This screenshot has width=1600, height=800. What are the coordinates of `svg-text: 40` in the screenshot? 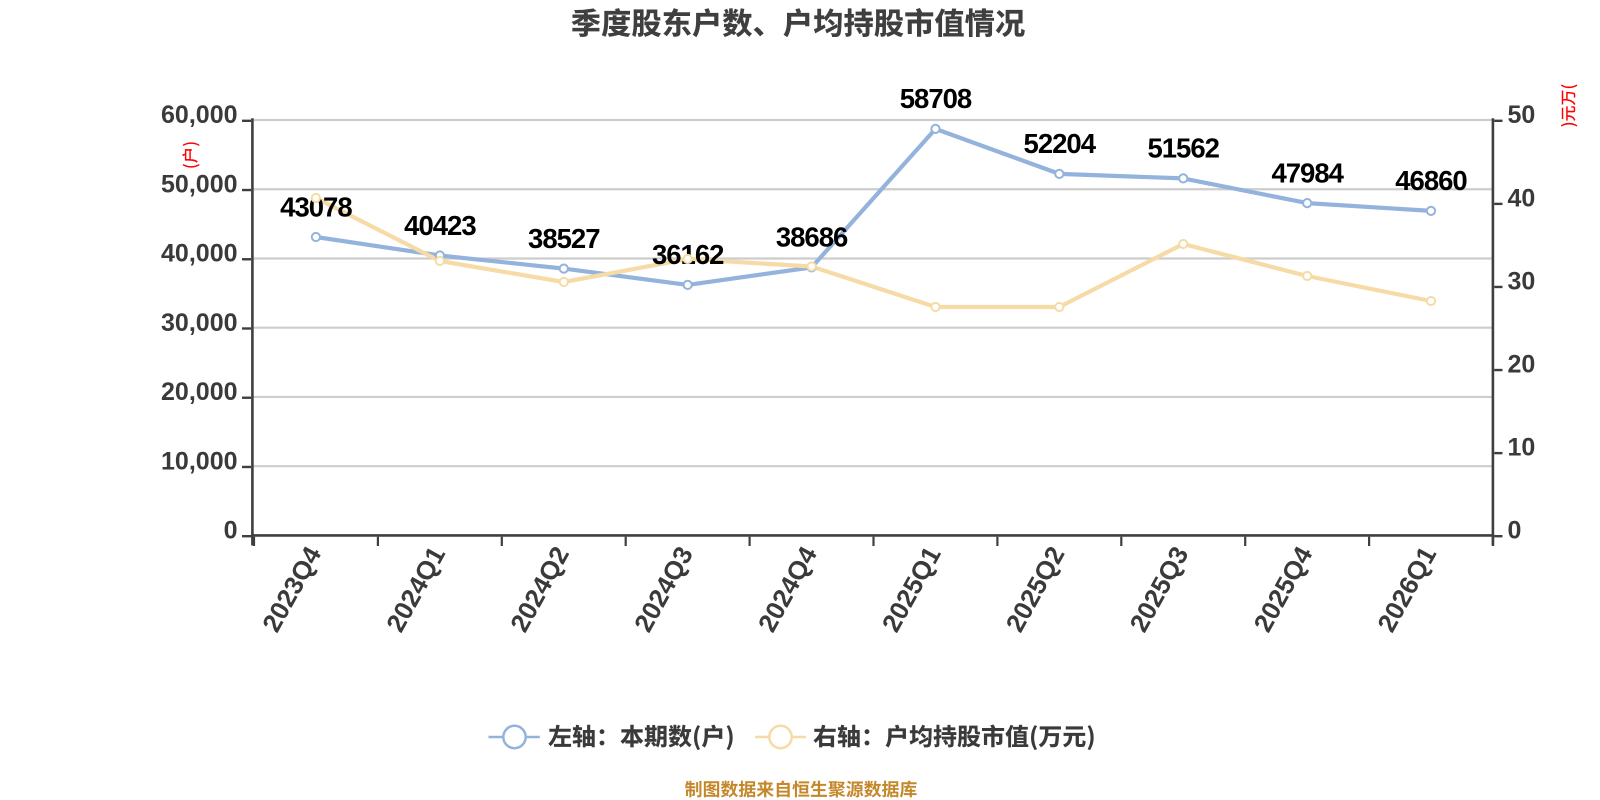 It's located at (1522, 198).